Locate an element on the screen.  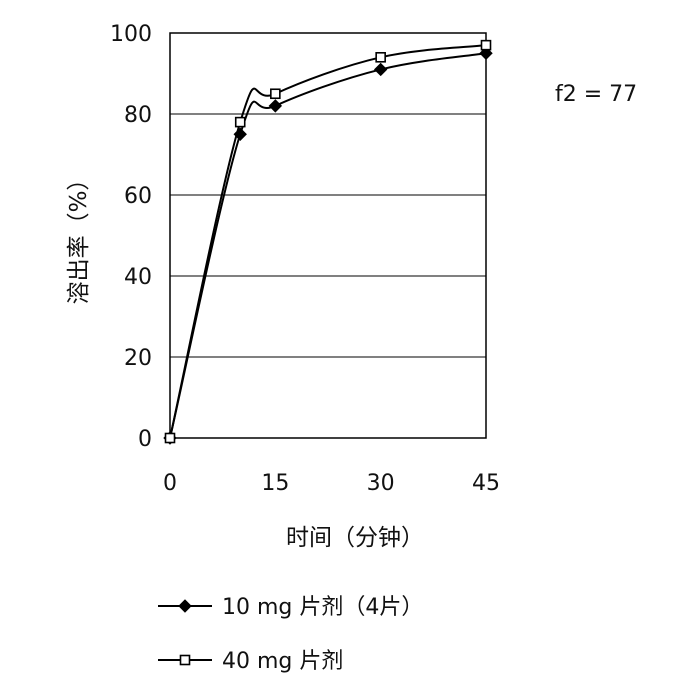
y-tick-label: 0 is located at coordinates (145, 439).